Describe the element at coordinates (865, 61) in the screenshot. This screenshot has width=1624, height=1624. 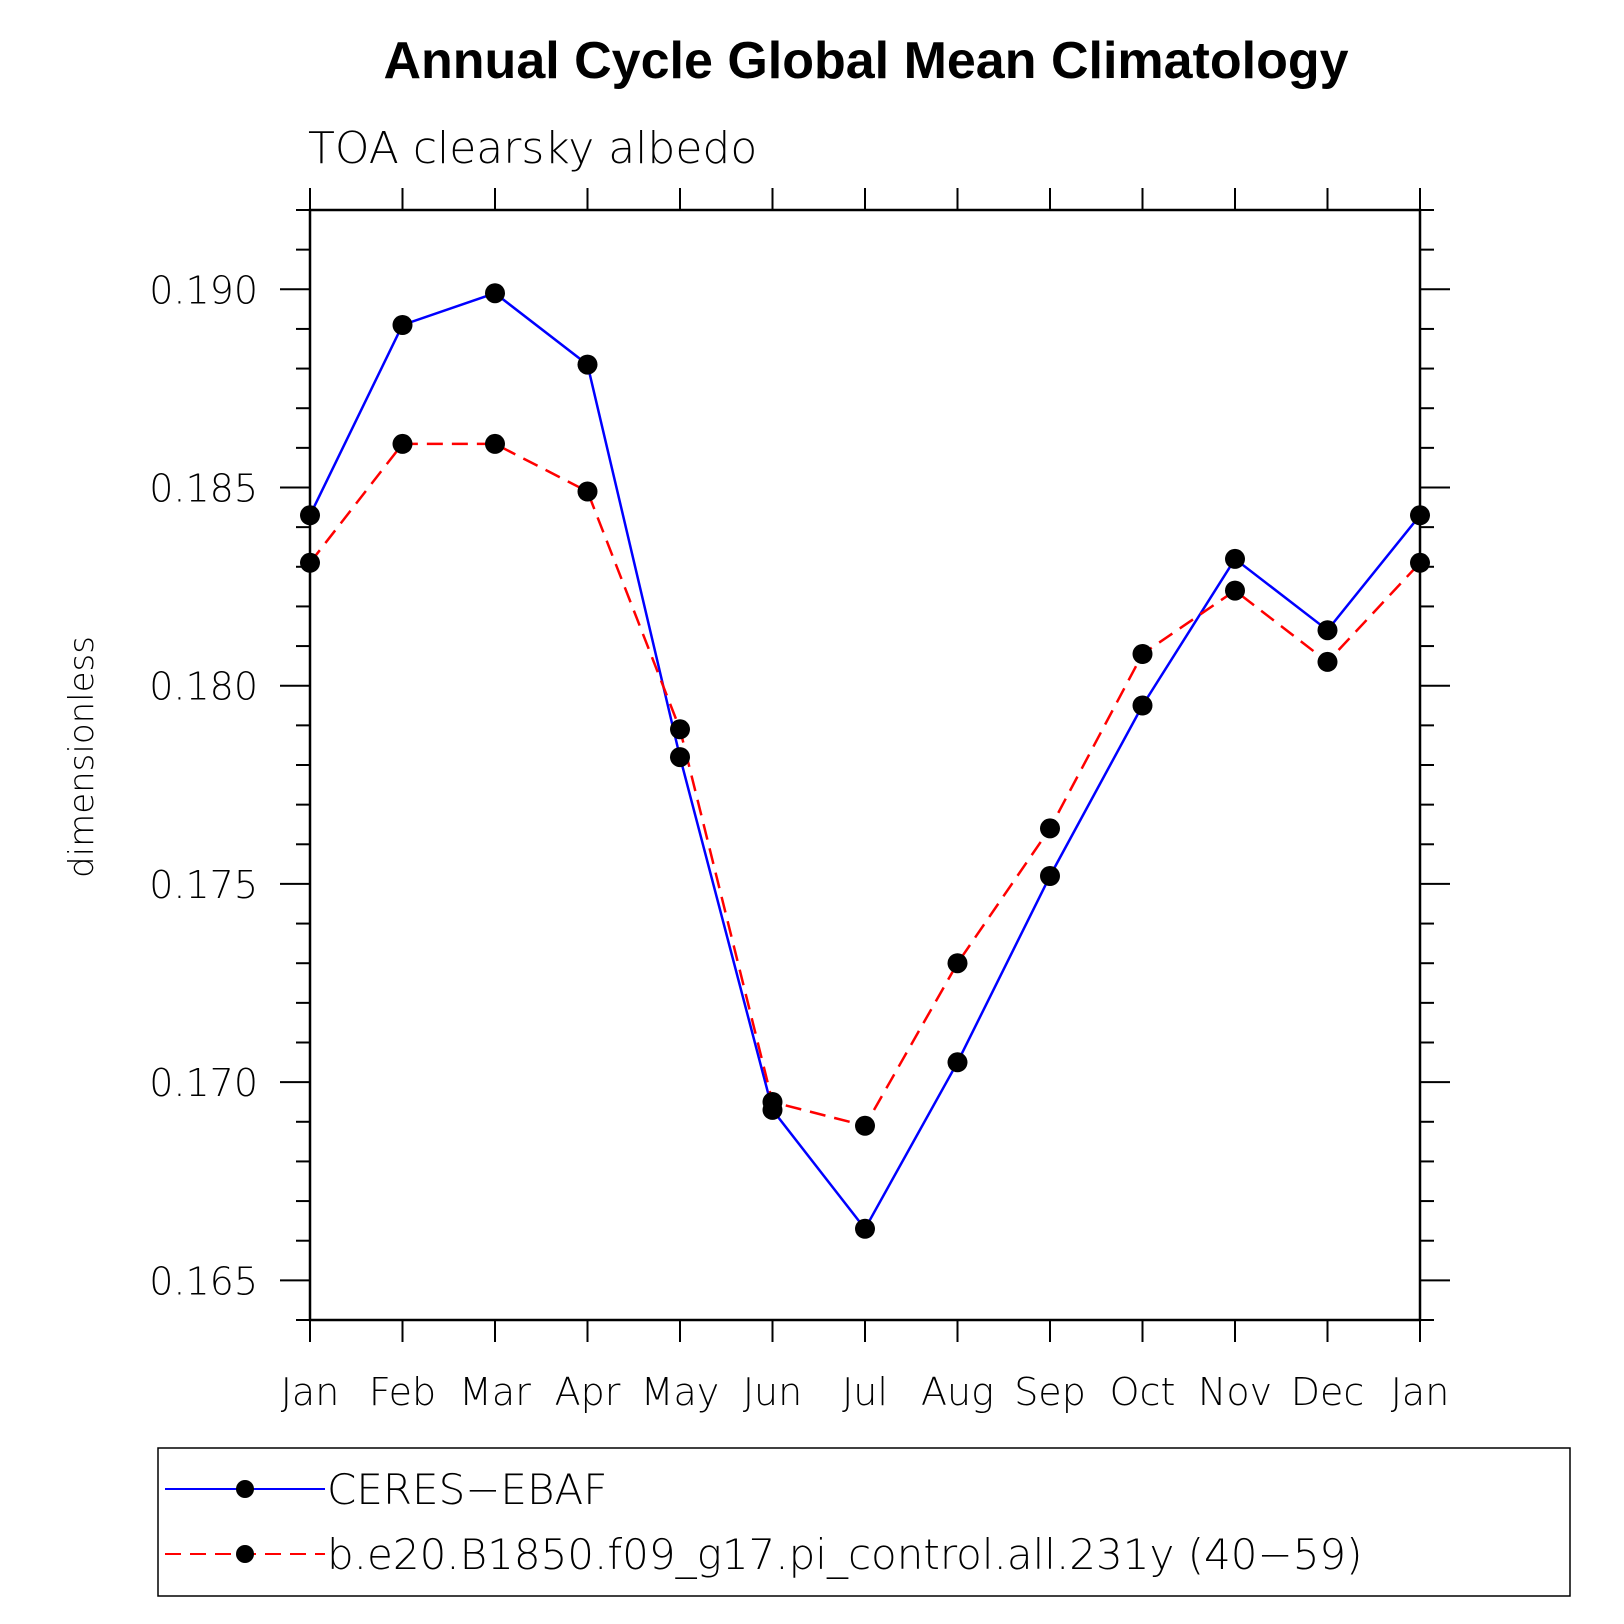
I see `chart-title: Annual Cycle Global Mean Climatology` at that location.